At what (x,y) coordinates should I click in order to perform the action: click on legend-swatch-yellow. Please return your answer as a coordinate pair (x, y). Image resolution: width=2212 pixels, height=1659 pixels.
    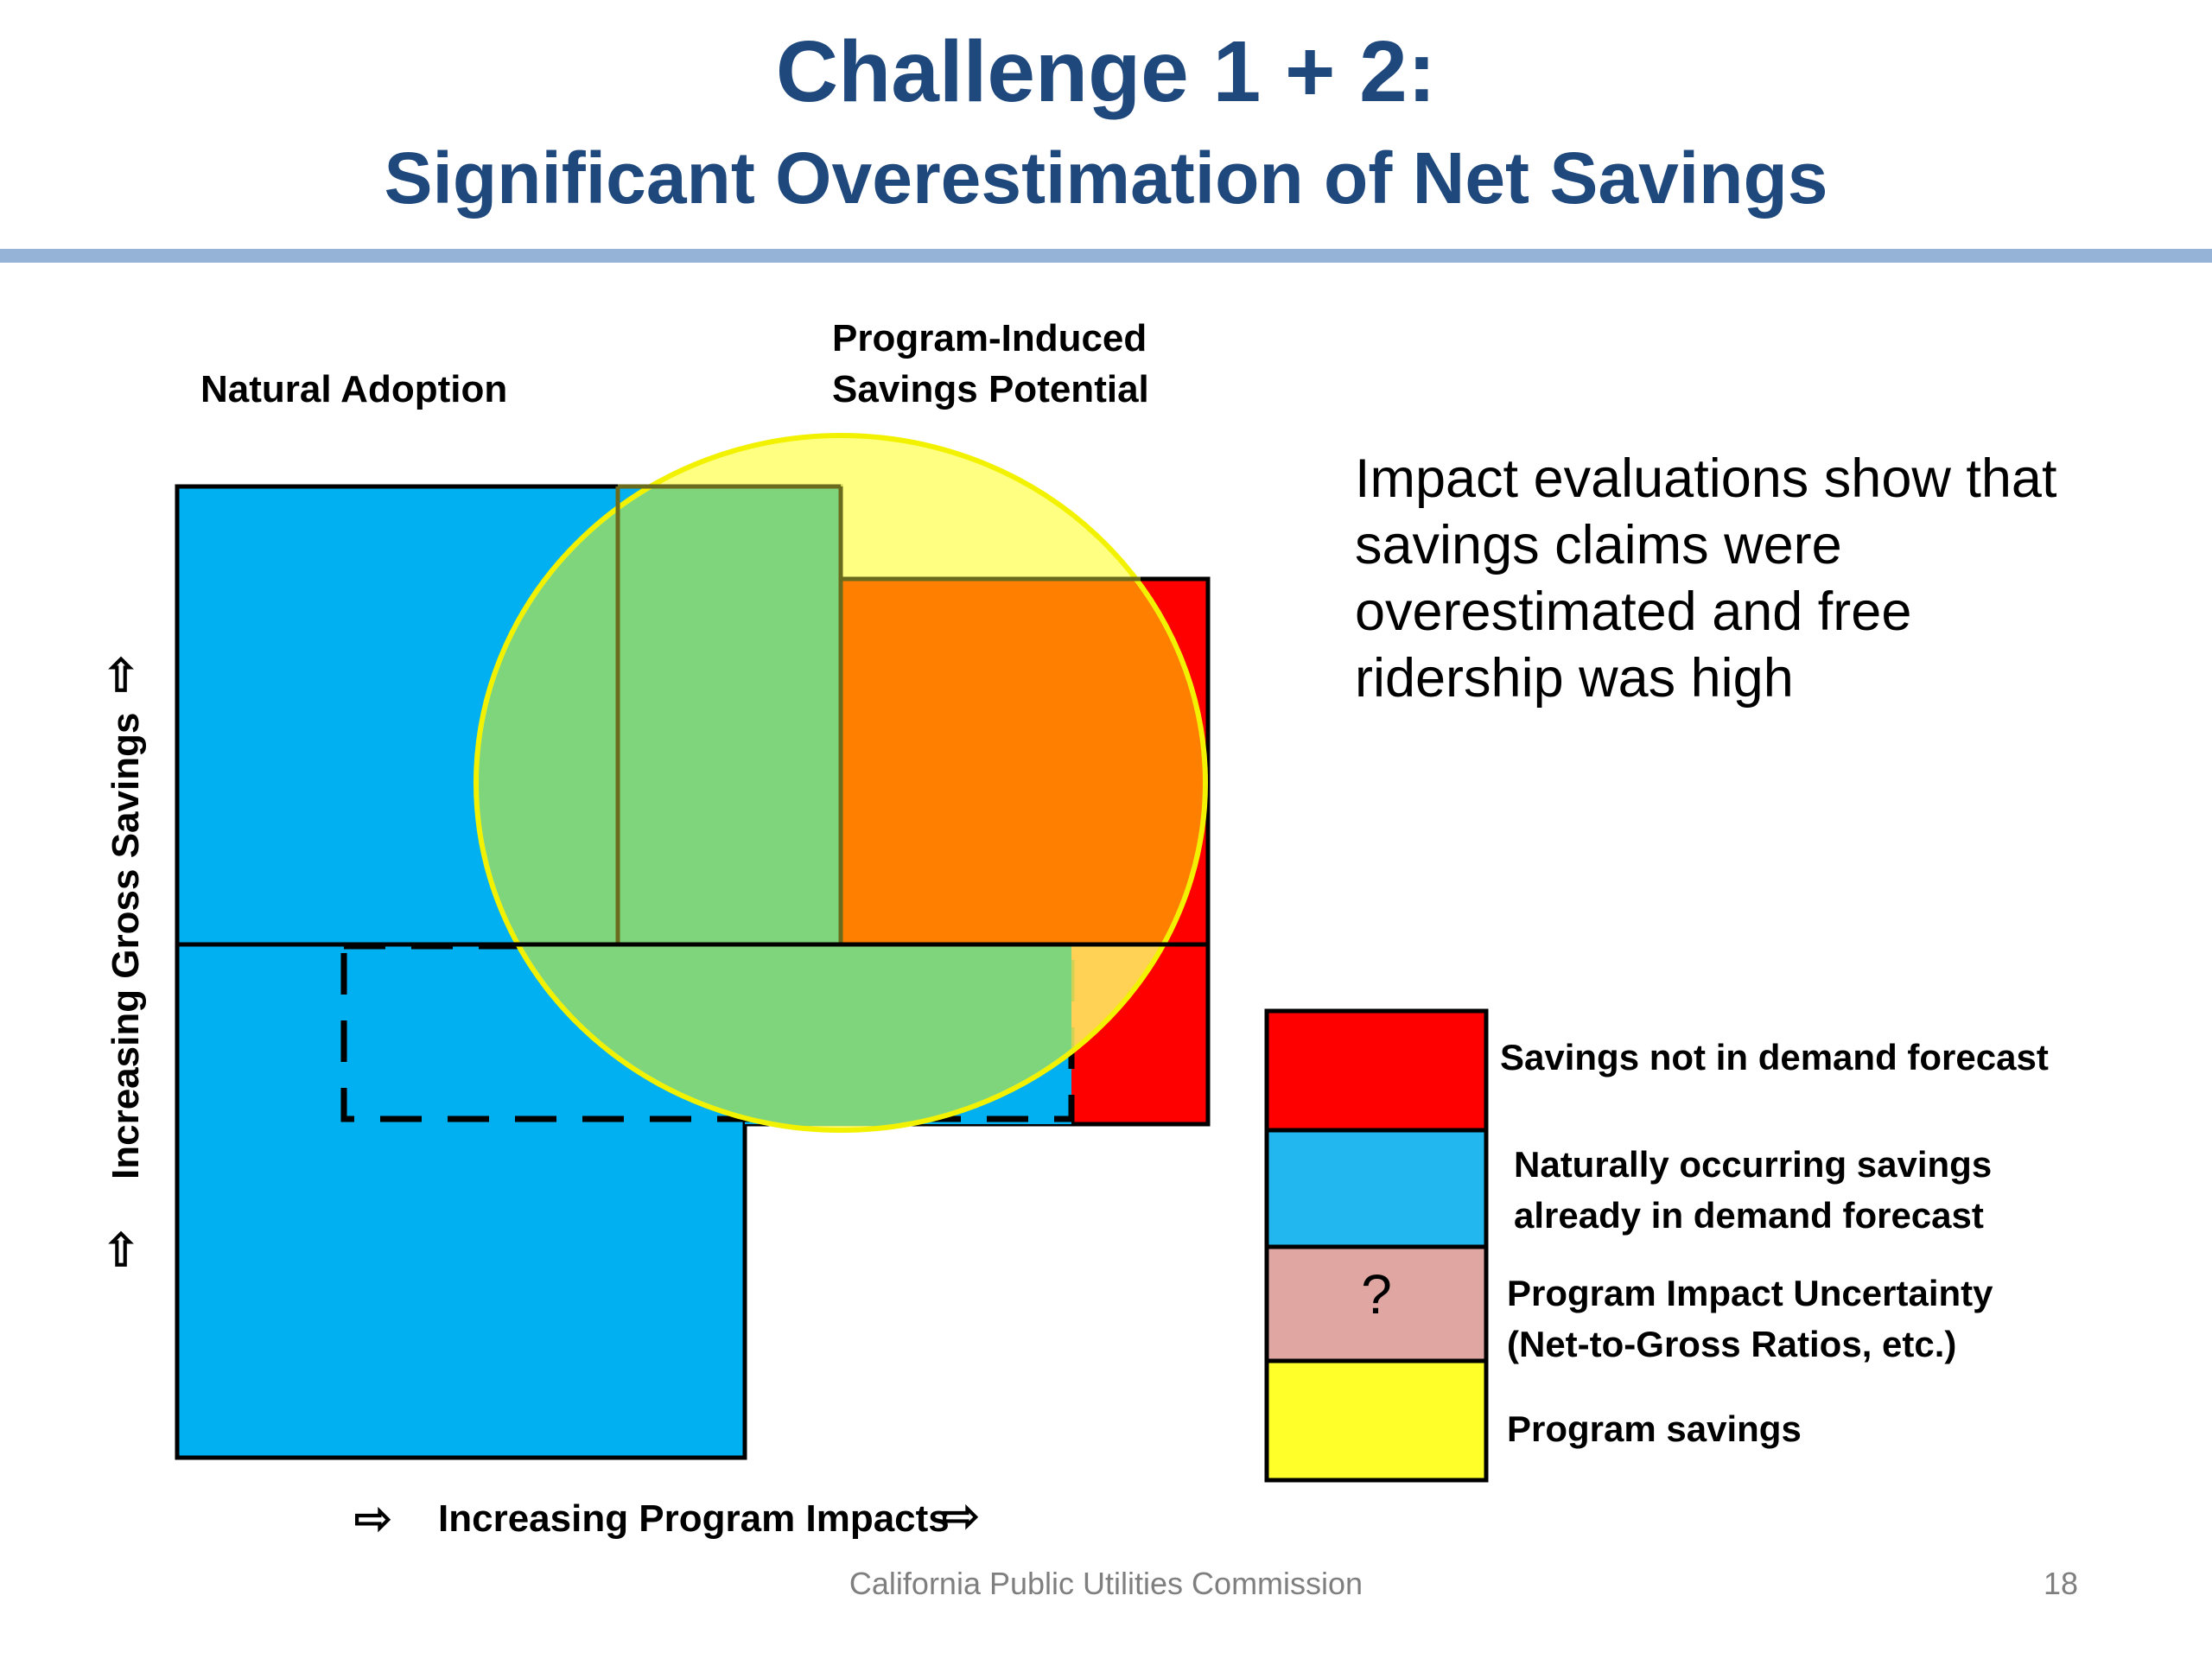
    Looking at the image, I should click on (1376, 1420).